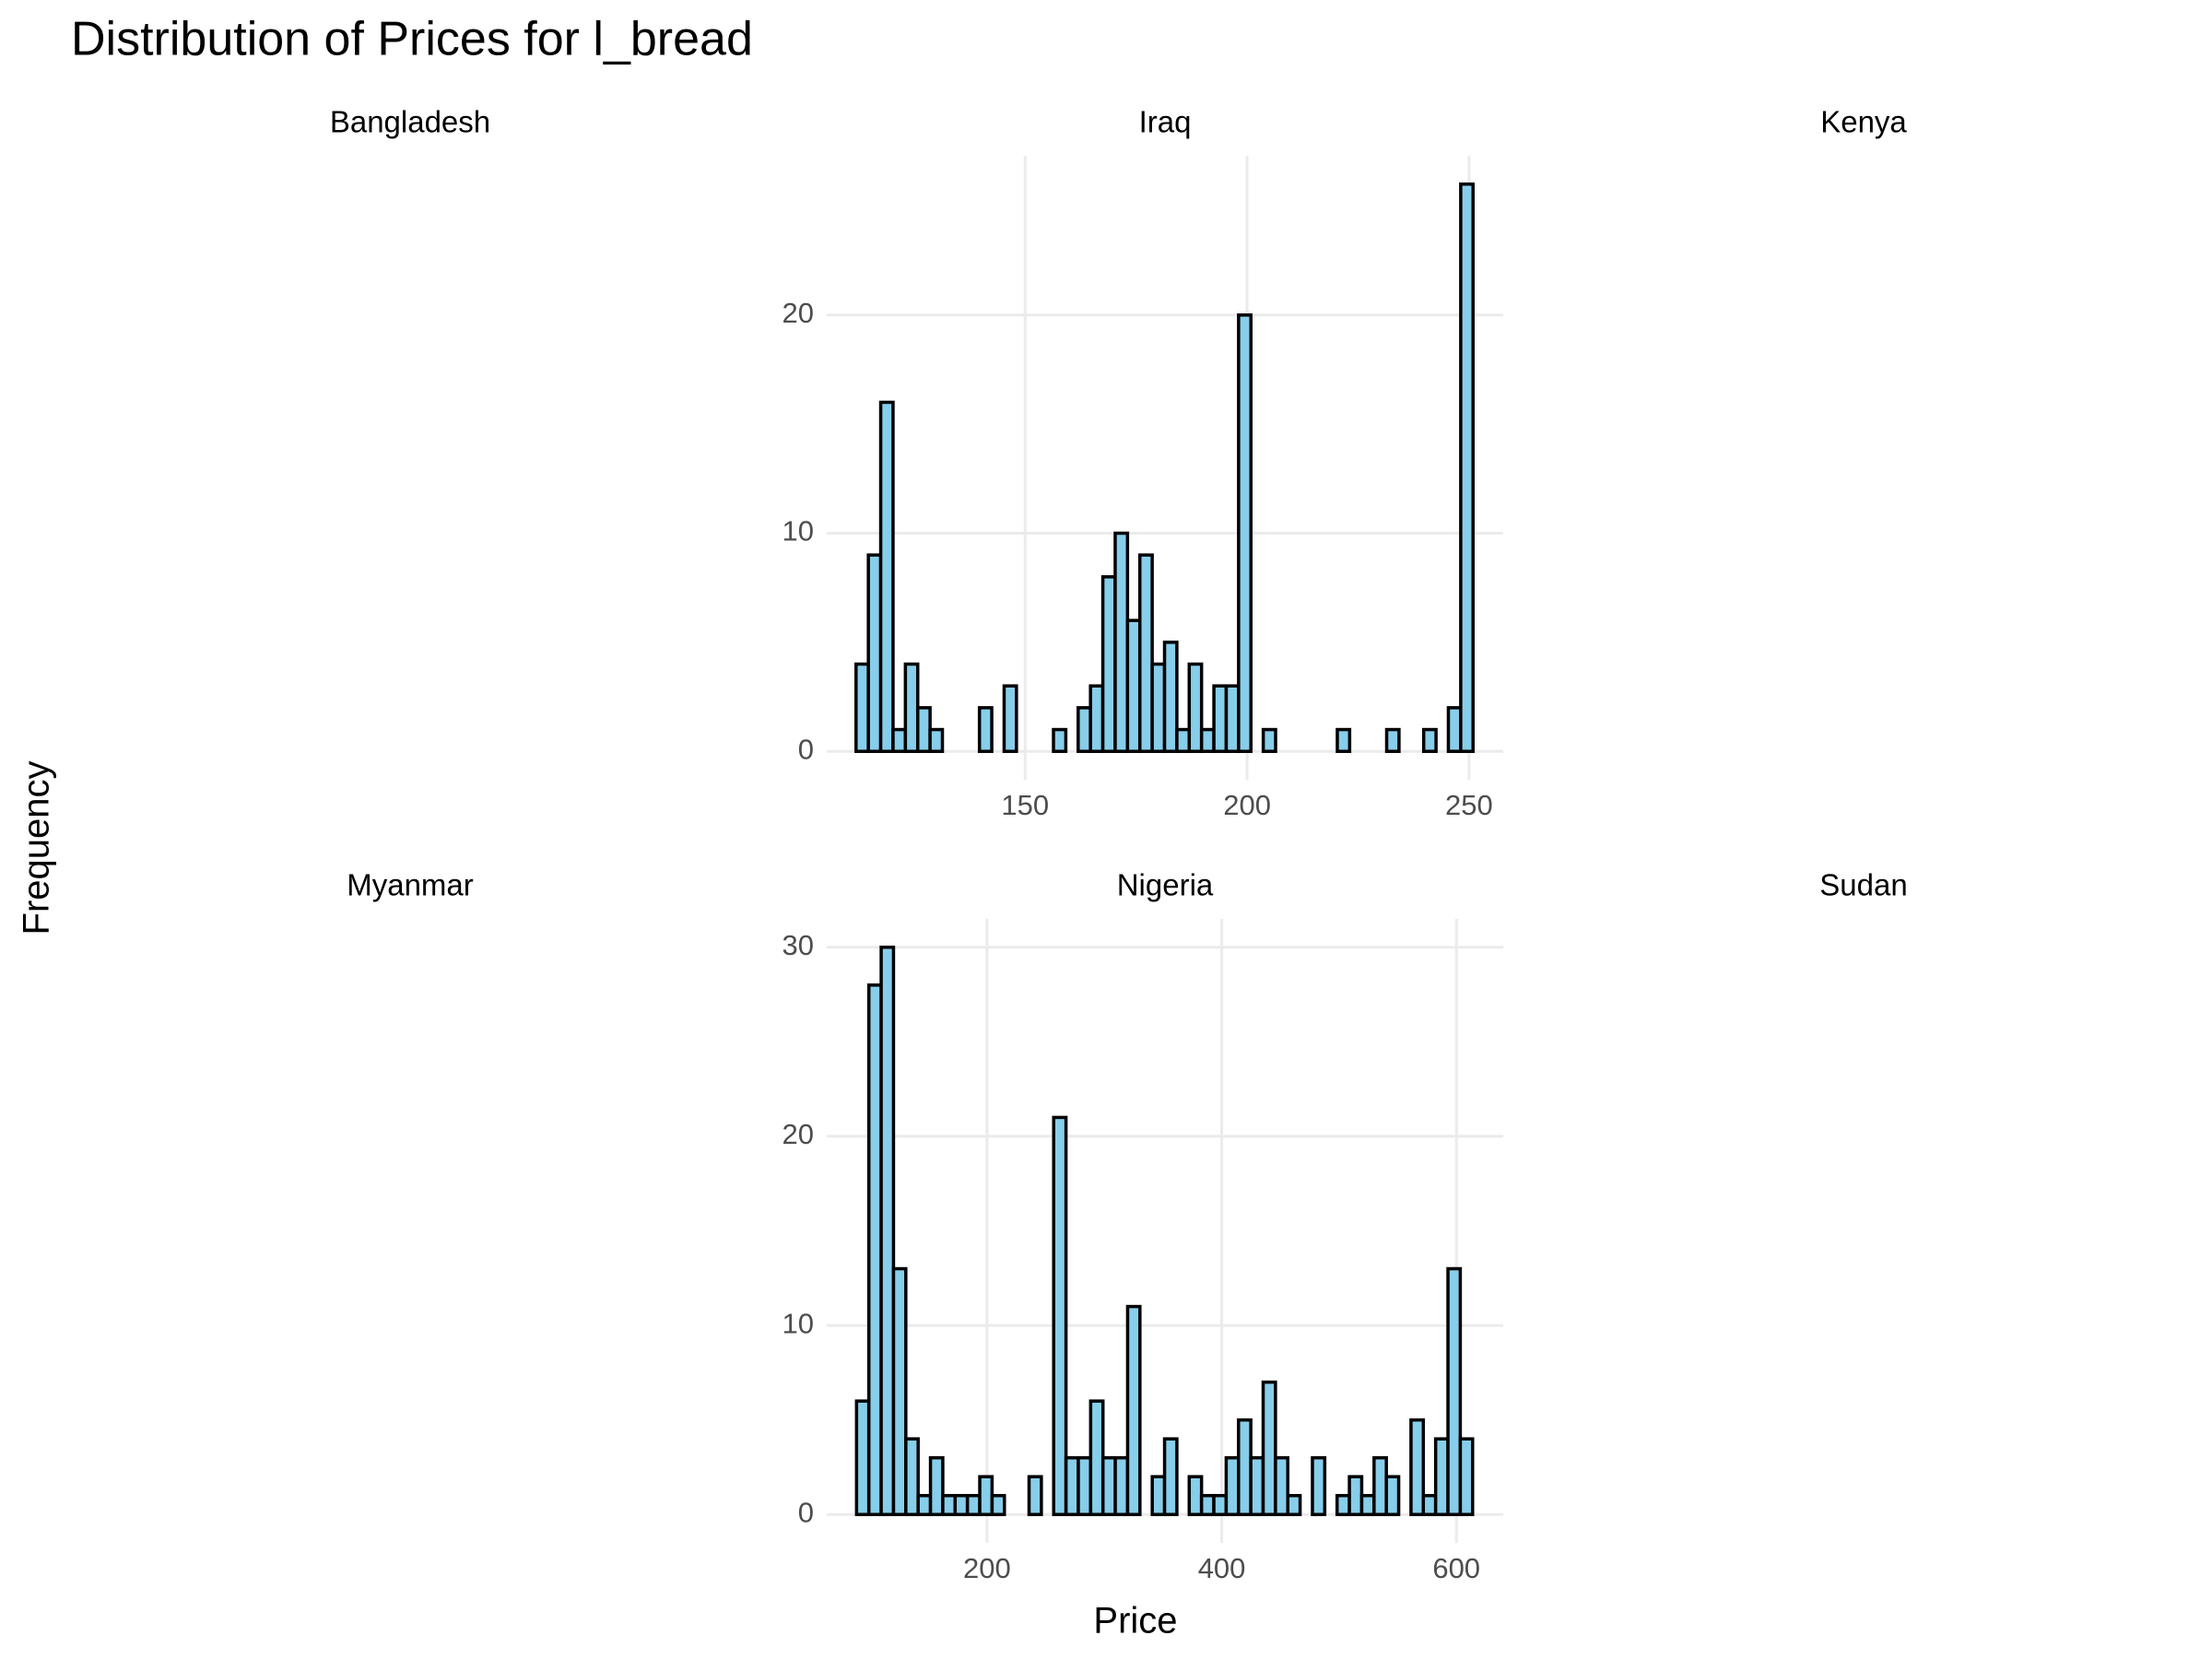  What do you see at coordinates (412, 39) in the screenshot?
I see `chart-title: Distribution of Prices for l_bread` at bounding box center [412, 39].